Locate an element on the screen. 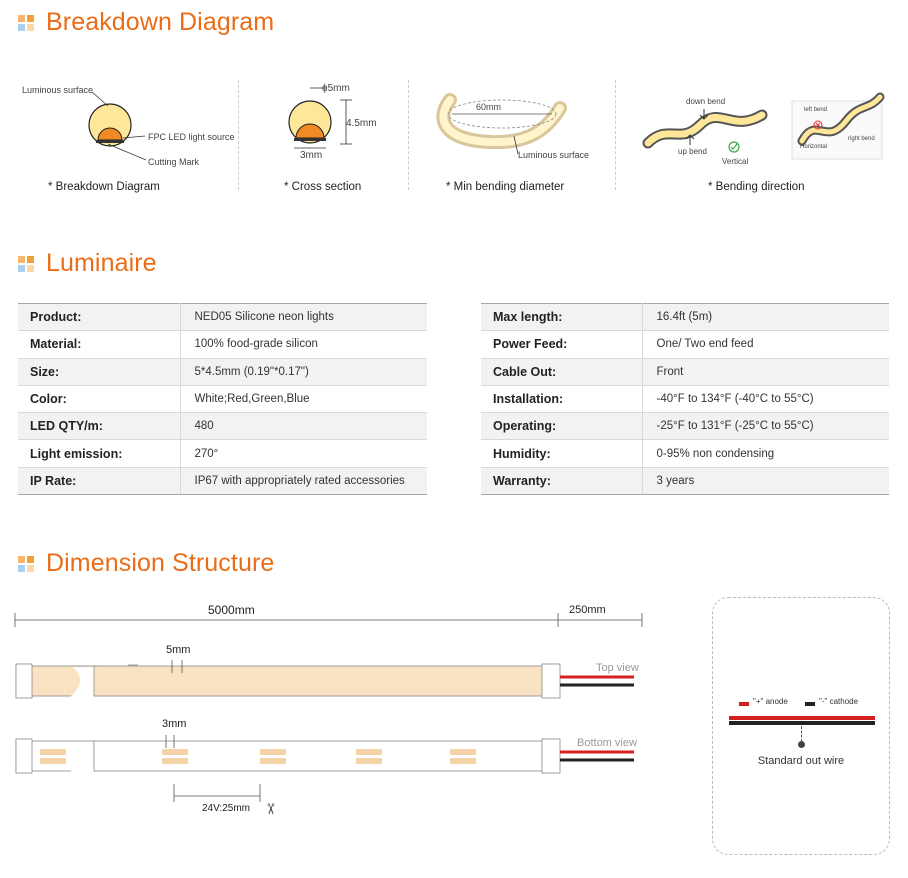 The image size is (908, 878). breakdown-caption: * Breakdown Diagram is located at coordinates (104, 187).